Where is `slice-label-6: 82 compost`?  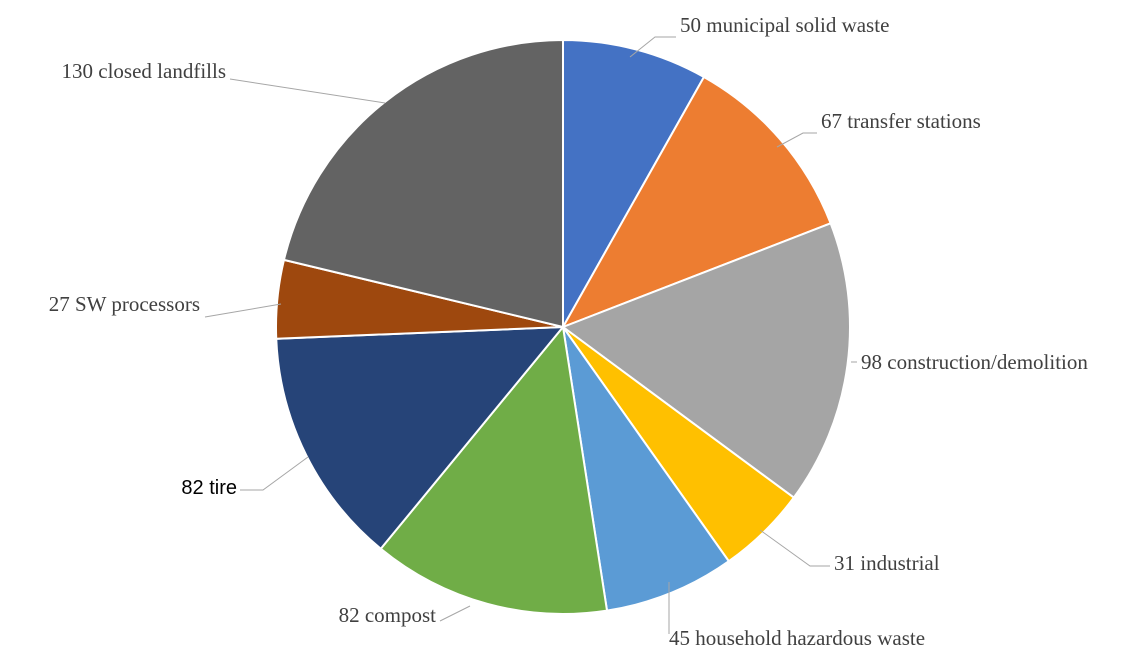 slice-label-6: 82 compost is located at coordinates (388, 615).